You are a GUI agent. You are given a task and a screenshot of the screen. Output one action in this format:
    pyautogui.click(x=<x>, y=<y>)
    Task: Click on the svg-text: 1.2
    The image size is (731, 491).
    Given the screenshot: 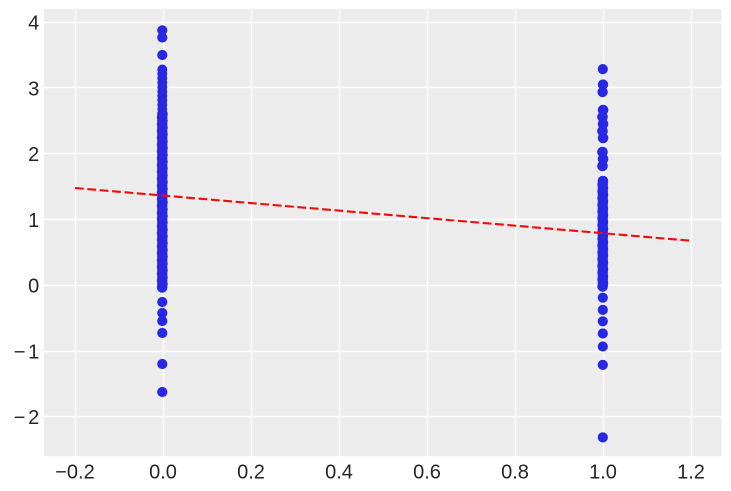 What is the action you would take?
    pyautogui.click(x=691, y=473)
    